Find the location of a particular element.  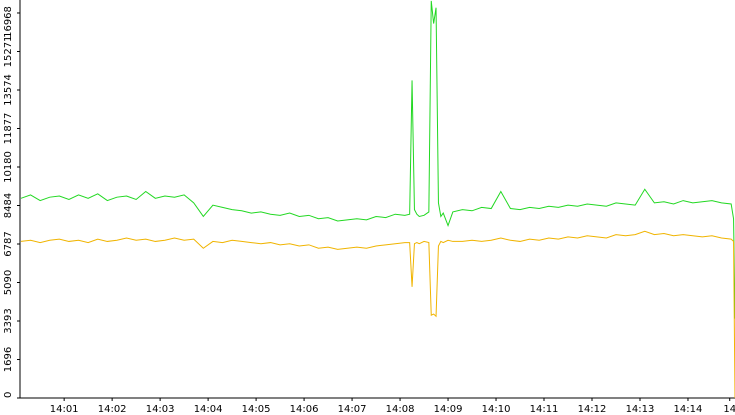

y-tick-label: 16968 is located at coordinates (8, 22).